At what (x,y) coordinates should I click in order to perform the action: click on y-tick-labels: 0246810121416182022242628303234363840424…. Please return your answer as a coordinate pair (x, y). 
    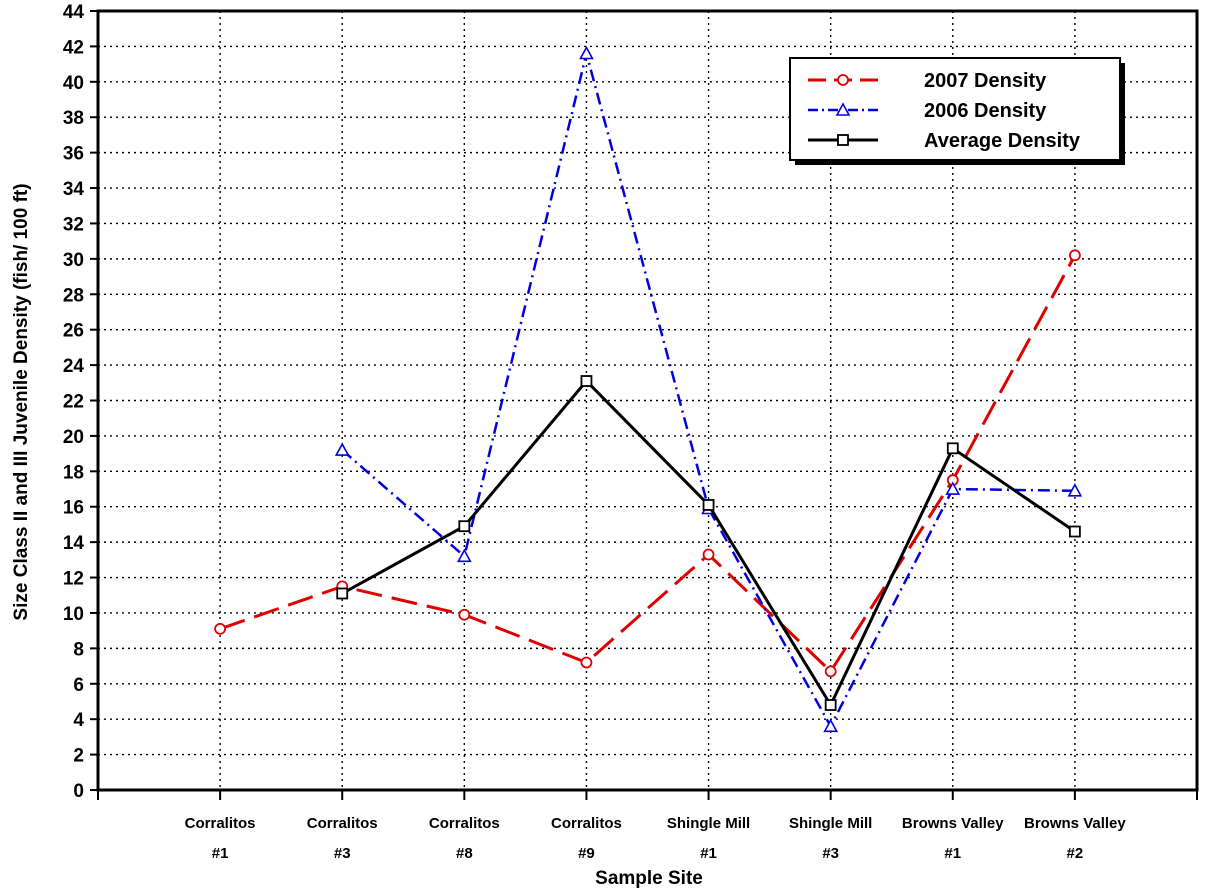
    Looking at the image, I should click on (74, 402).